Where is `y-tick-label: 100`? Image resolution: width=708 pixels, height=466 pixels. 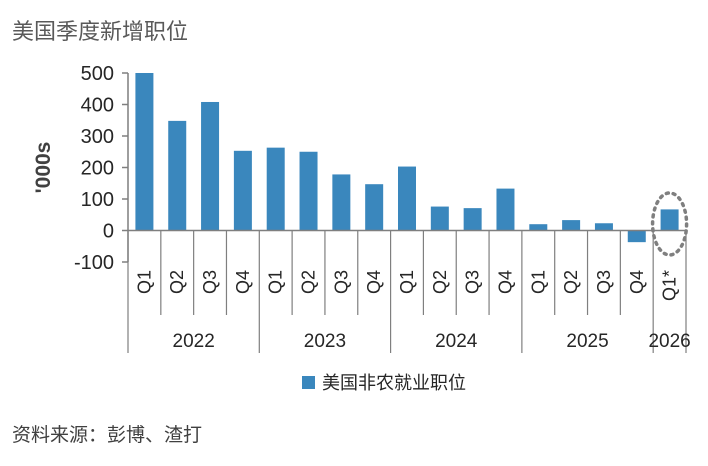
y-tick-label: 100 is located at coordinates (97, 200).